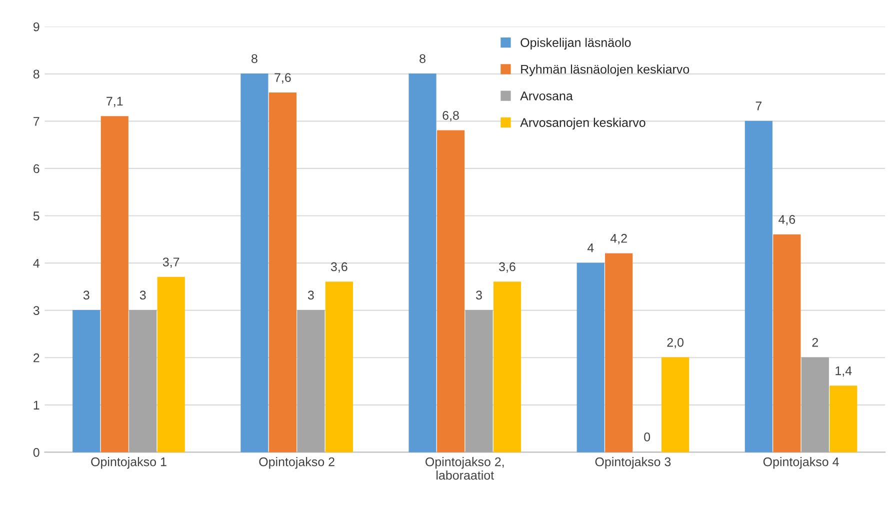 The height and width of the screenshot is (532, 894). What do you see at coordinates (633, 463) in the screenshot?
I see `x-tick-label: Opintojakso 3` at bounding box center [633, 463].